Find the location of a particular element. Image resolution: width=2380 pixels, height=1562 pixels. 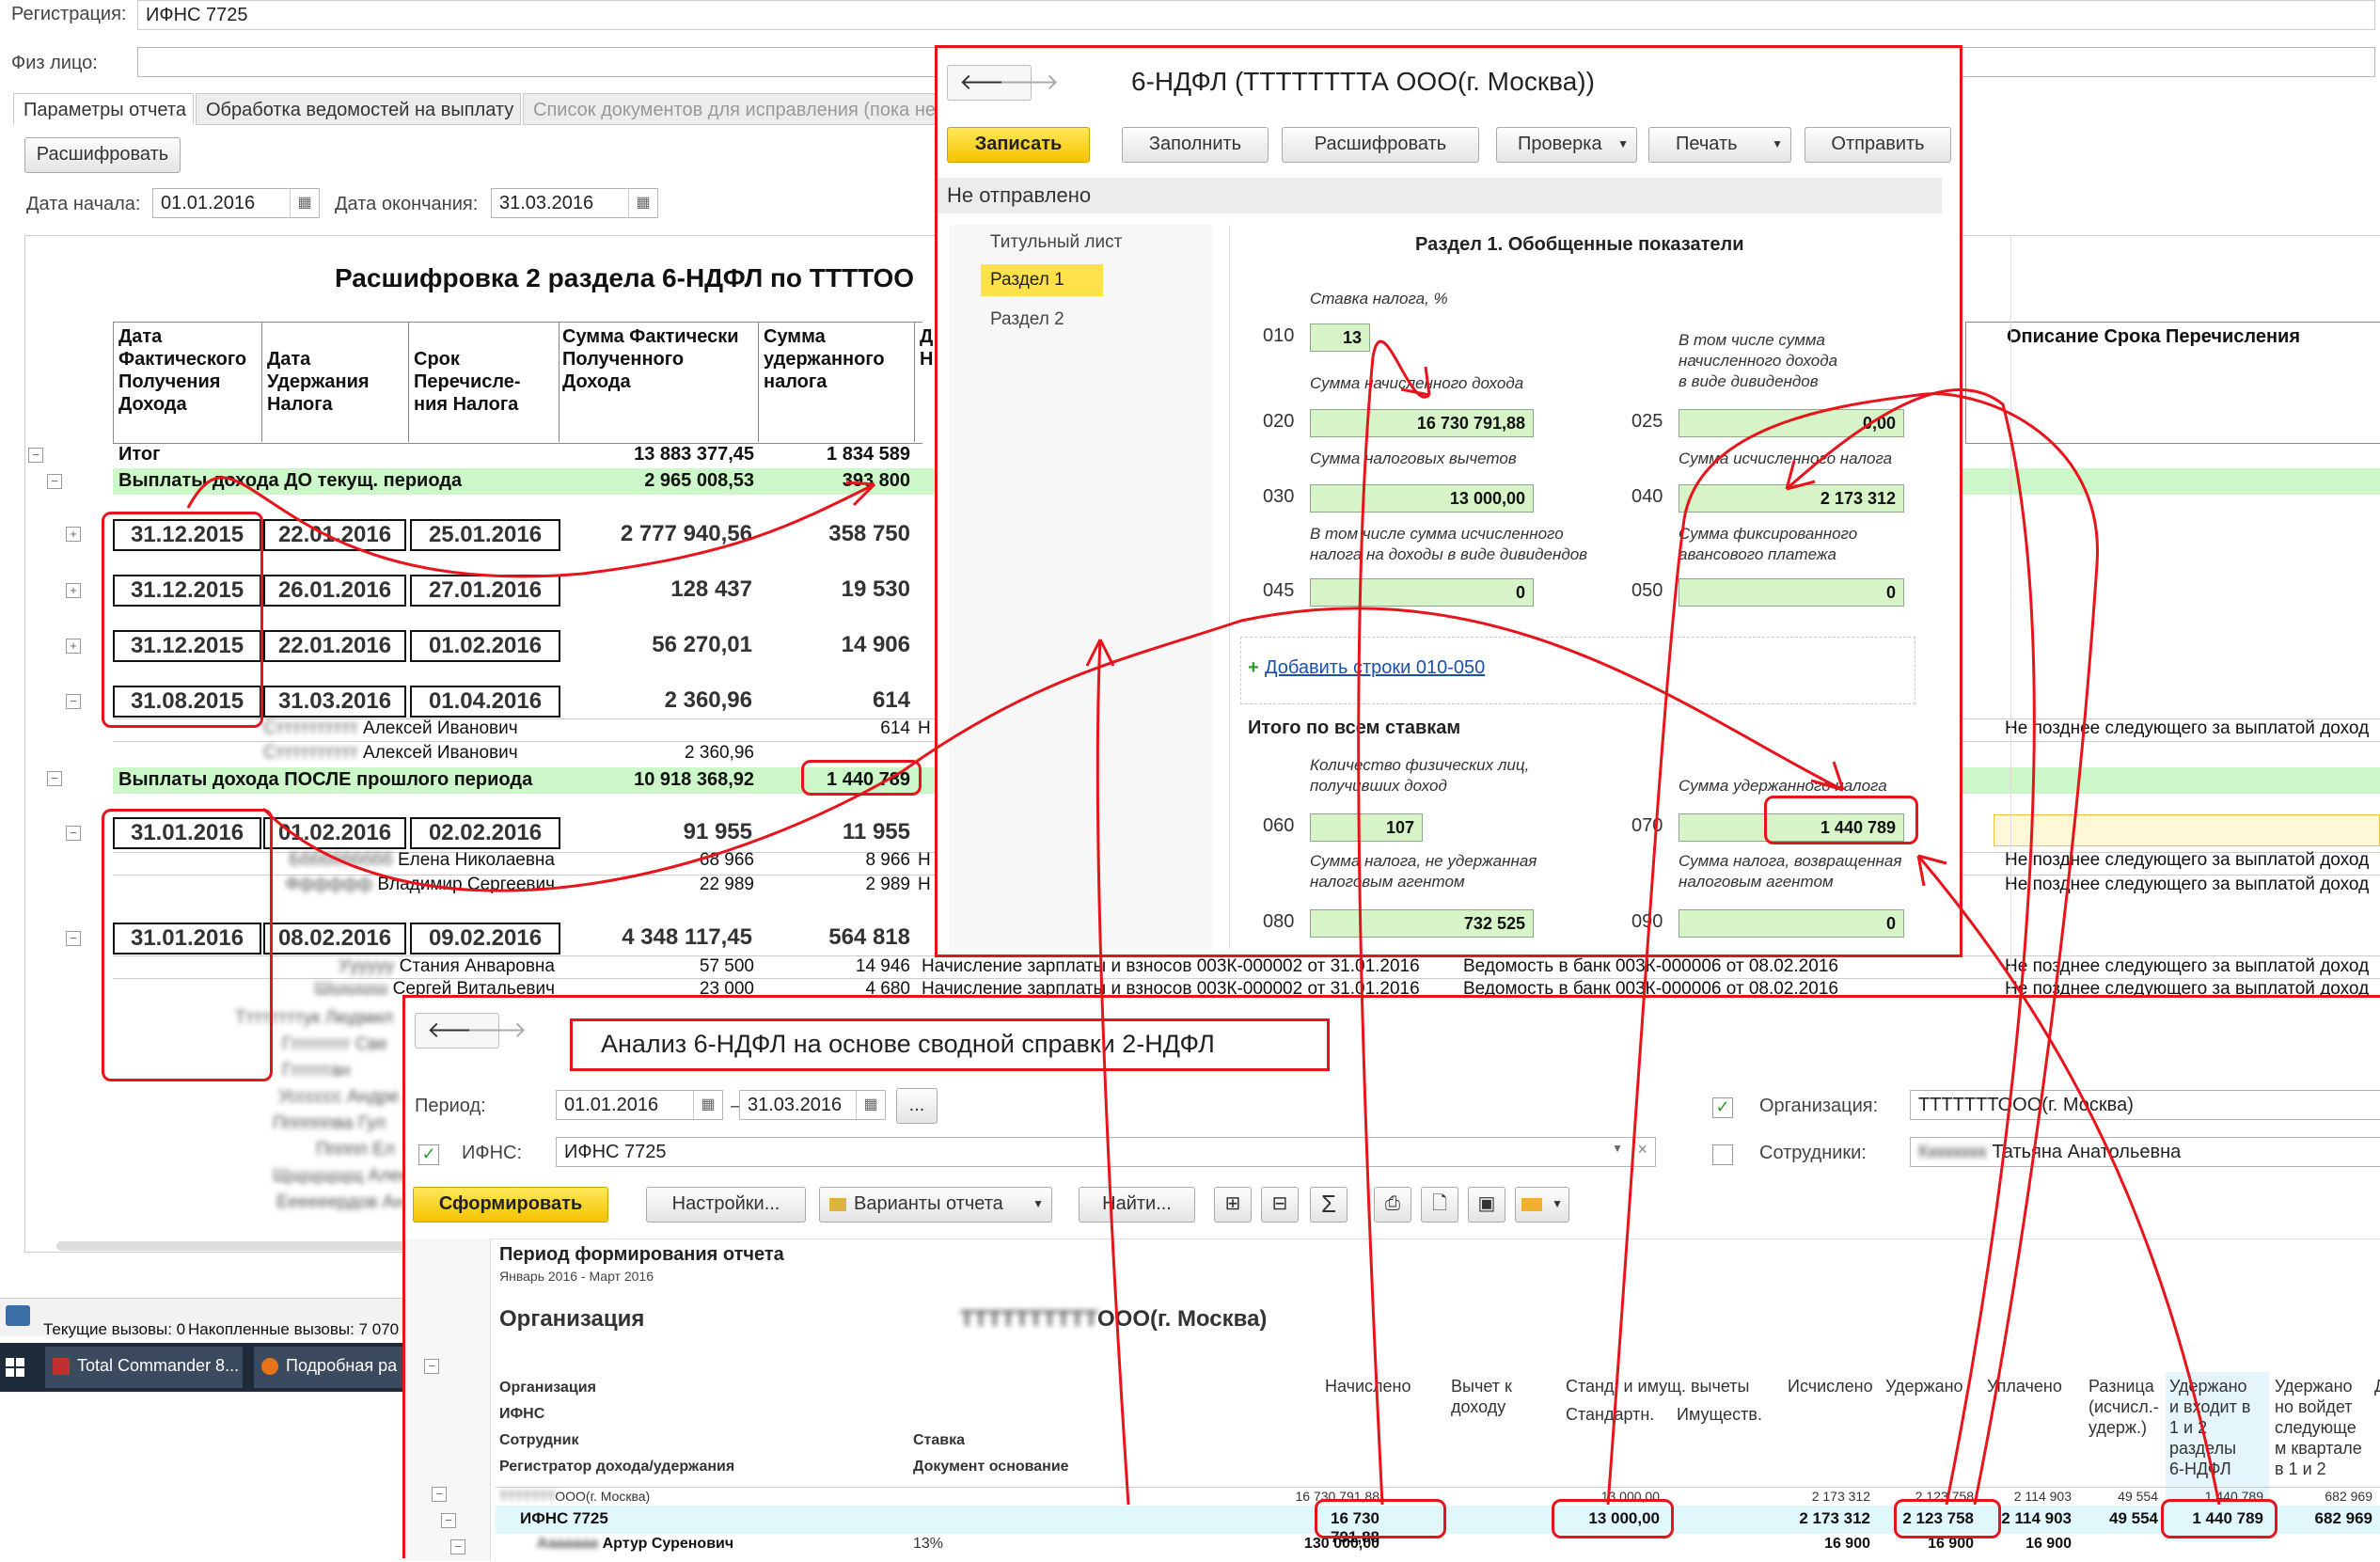

start-date-field: 01.01.2016 ▦ is located at coordinates (236, 203).